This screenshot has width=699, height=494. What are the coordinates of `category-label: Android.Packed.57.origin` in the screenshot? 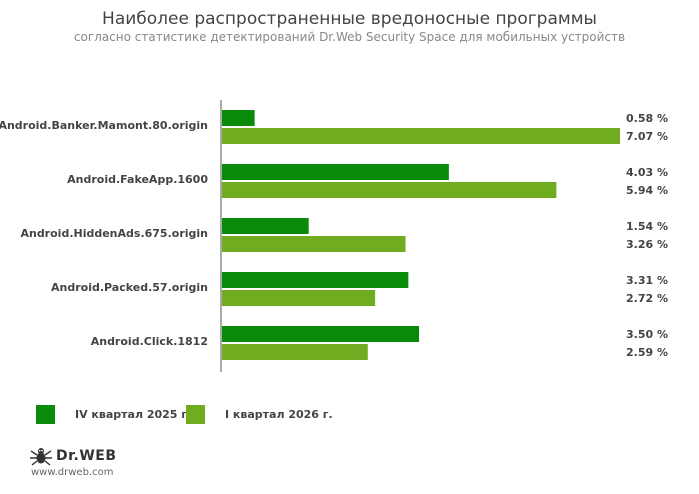 It's located at (129, 287).